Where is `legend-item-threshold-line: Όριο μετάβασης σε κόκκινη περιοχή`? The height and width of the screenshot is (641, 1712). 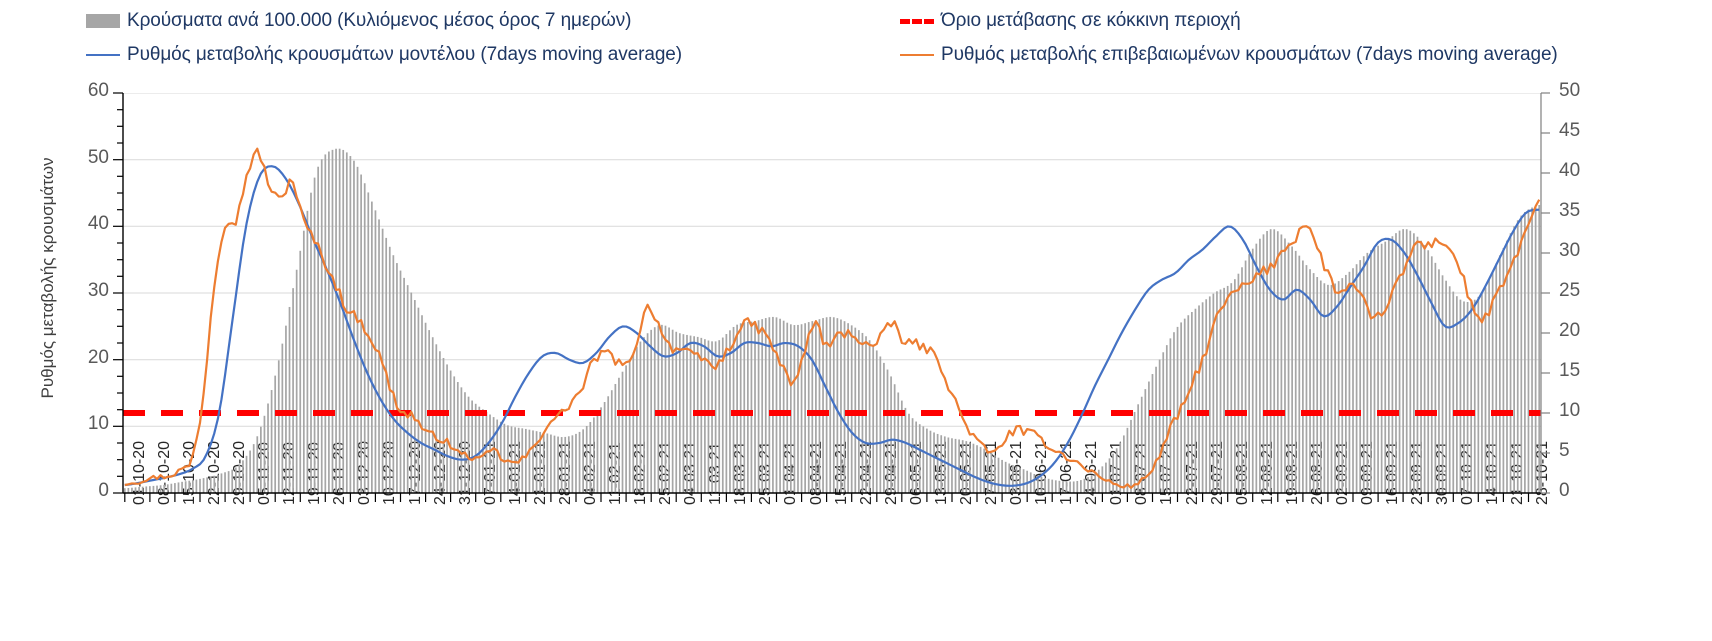 legend-item-threshold-line: Όριο μετάβασης σε κόκκινη περιοχή is located at coordinates (1070, 21).